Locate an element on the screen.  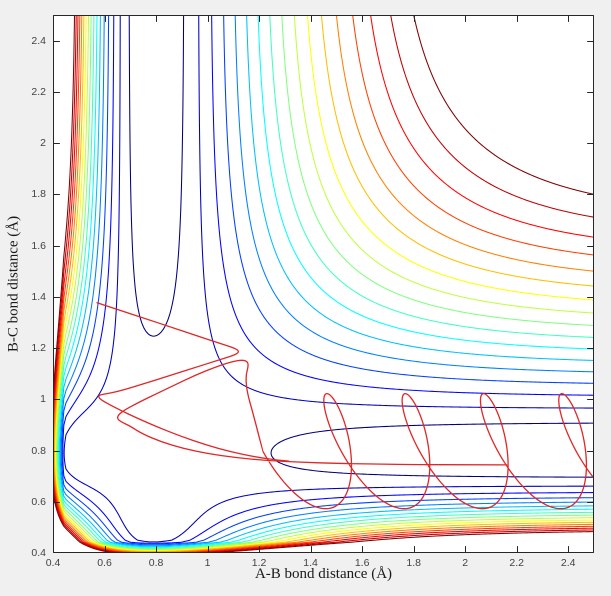
y-tick-label: 0.6 is located at coordinates (38, 501).